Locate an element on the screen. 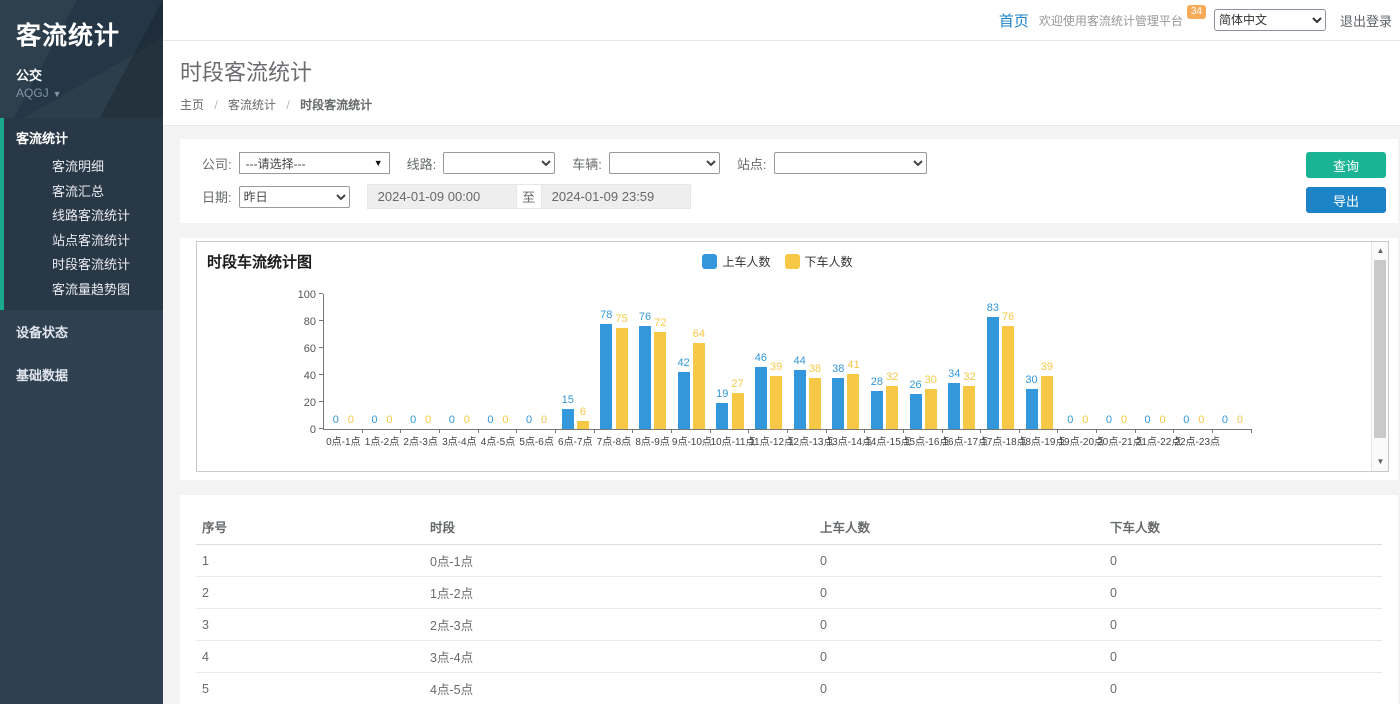 The height and width of the screenshot is (704, 1400). xaxis-tick-label: 22点-23点 is located at coordinates (1197, 438).